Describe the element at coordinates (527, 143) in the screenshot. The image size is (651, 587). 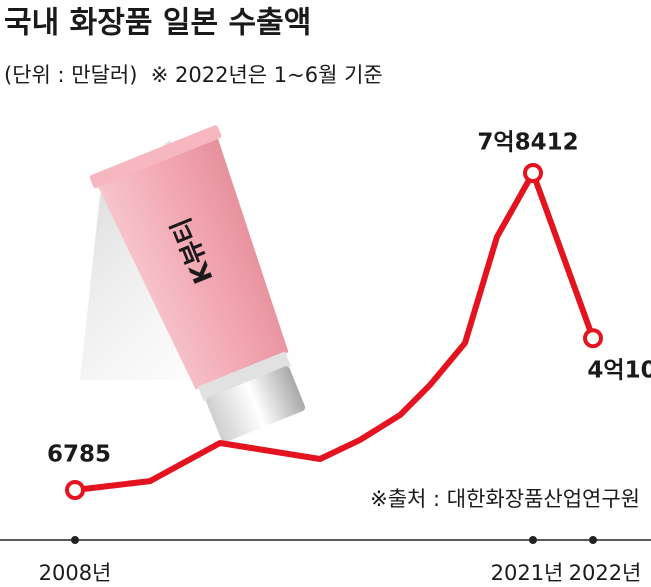
I see `value-label: 7억8412` at that location.